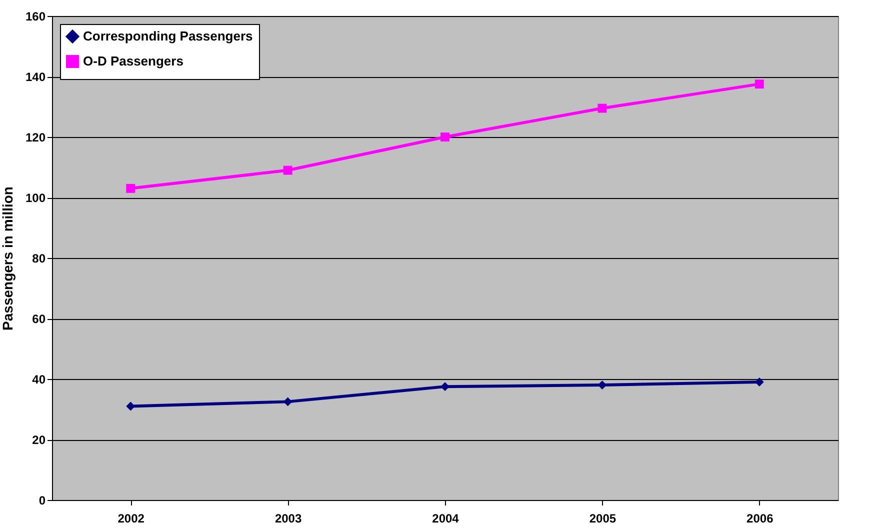 The width and height of the screenshot is (871, 529). I want to click on legend-label: O-D Passengers, so click(133, 61).